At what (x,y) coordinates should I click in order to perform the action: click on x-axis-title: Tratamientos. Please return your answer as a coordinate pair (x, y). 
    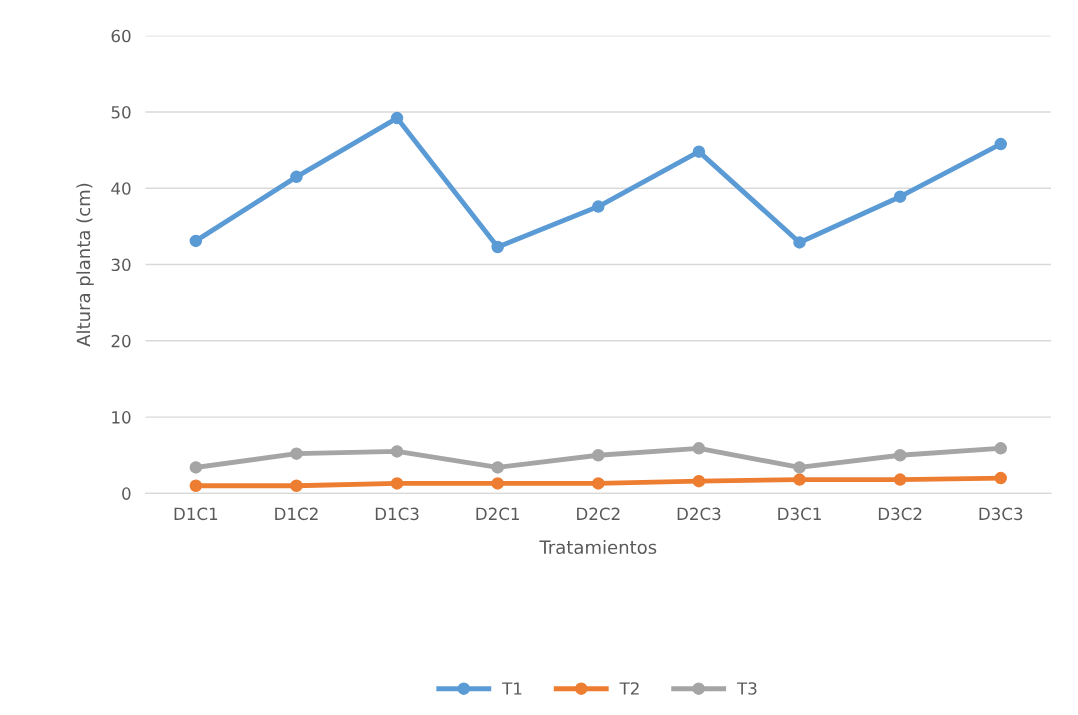
    Looking at the image, I should click on (598, 547).